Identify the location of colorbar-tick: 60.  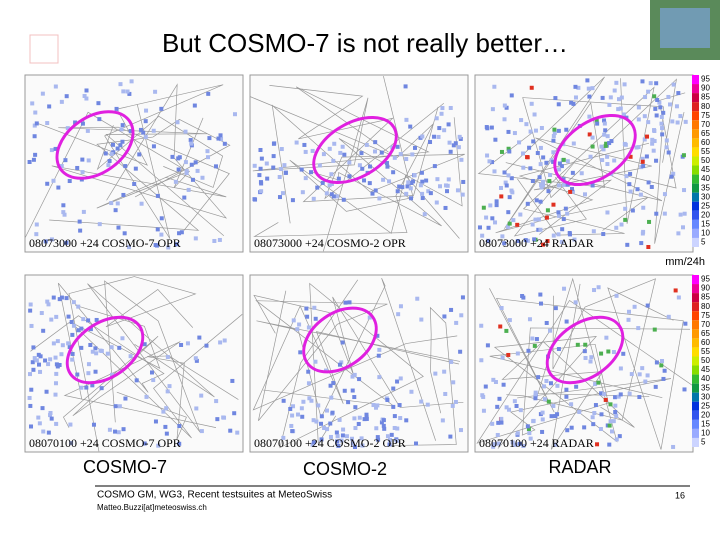
(705, 342).